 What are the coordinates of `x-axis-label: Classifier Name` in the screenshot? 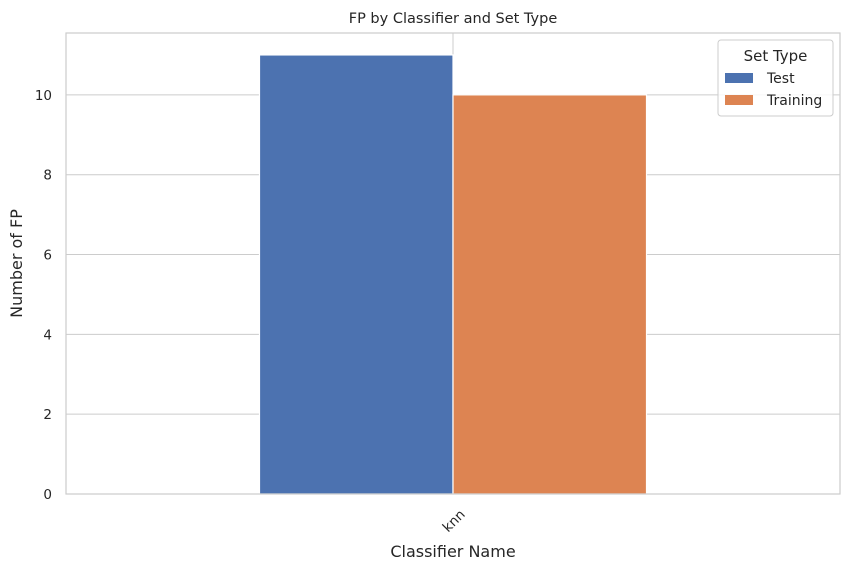 It's located at (452, 551).